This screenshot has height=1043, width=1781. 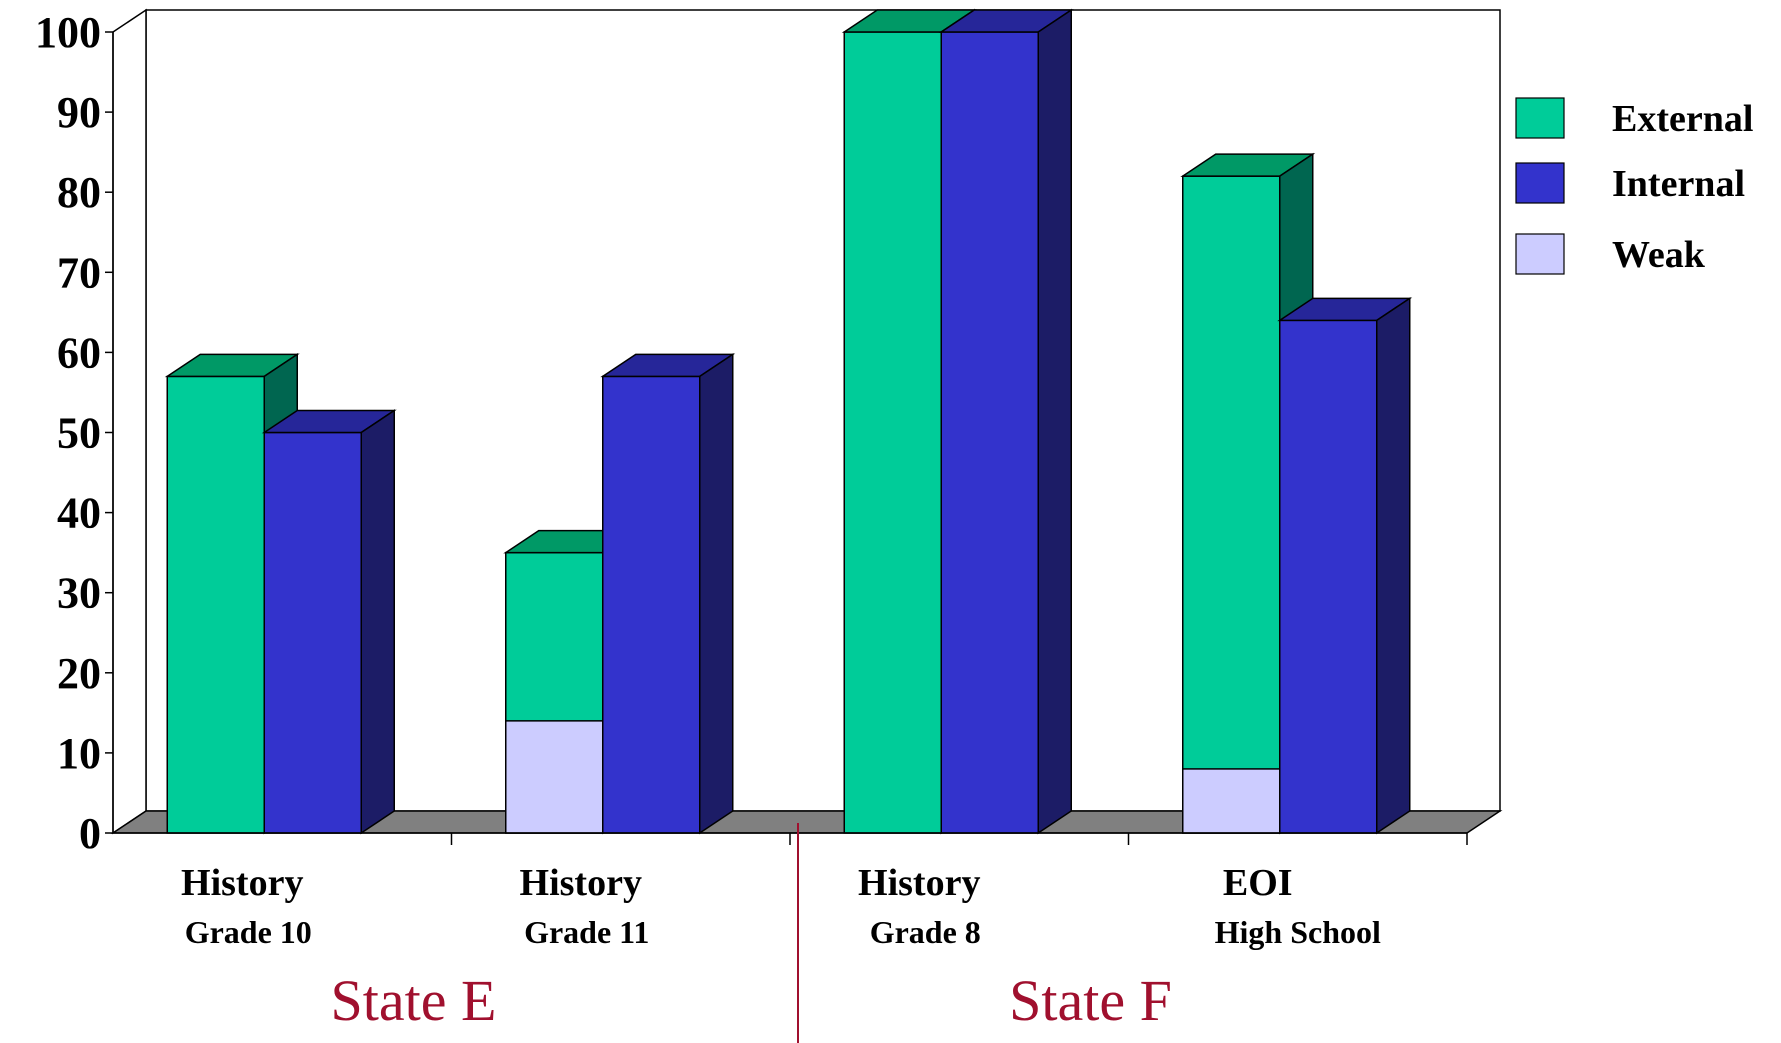 I want to click on y-tick-label: 30, so click(x=79, y=593).